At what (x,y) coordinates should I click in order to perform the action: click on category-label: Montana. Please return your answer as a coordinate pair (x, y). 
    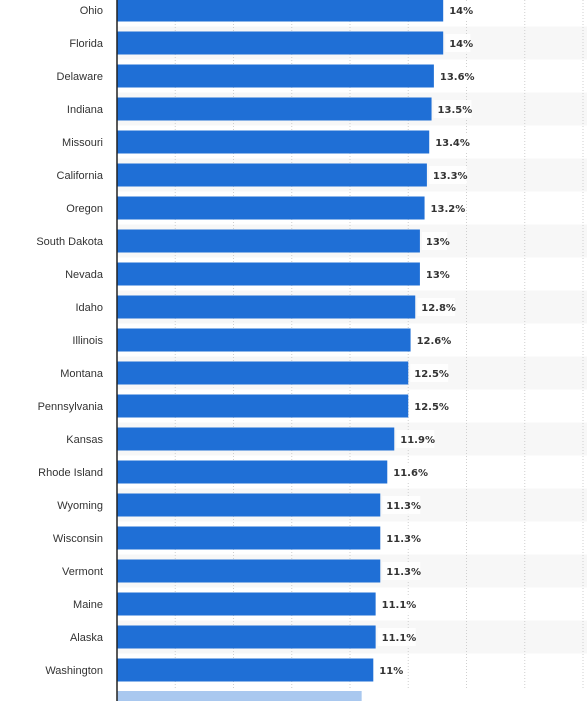
    Looking at the image, I should click on (82, 374).